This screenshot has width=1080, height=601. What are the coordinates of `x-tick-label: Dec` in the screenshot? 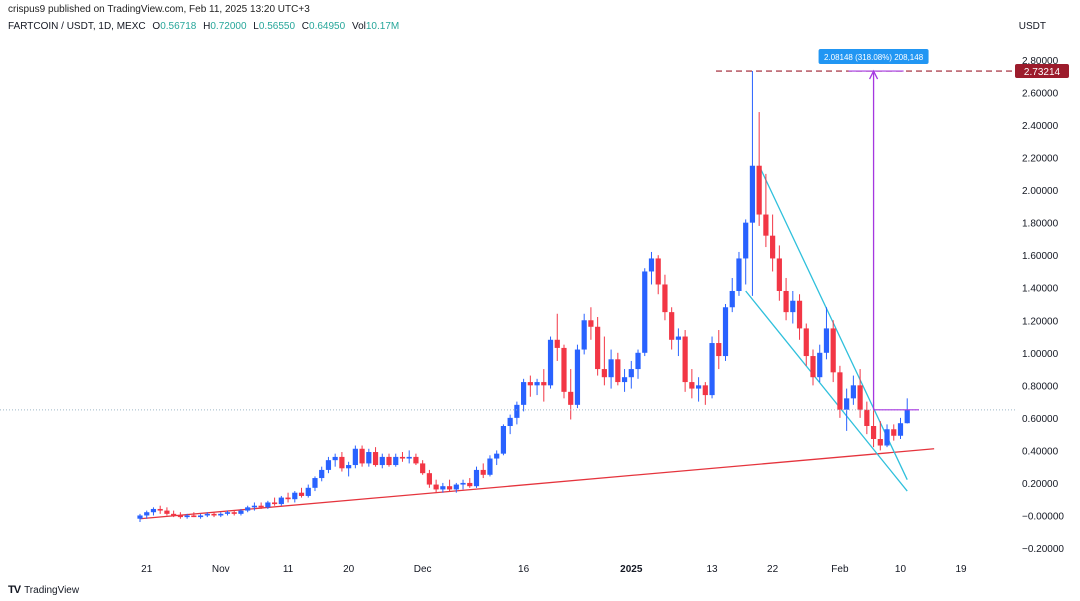 It's located at (423, 569).